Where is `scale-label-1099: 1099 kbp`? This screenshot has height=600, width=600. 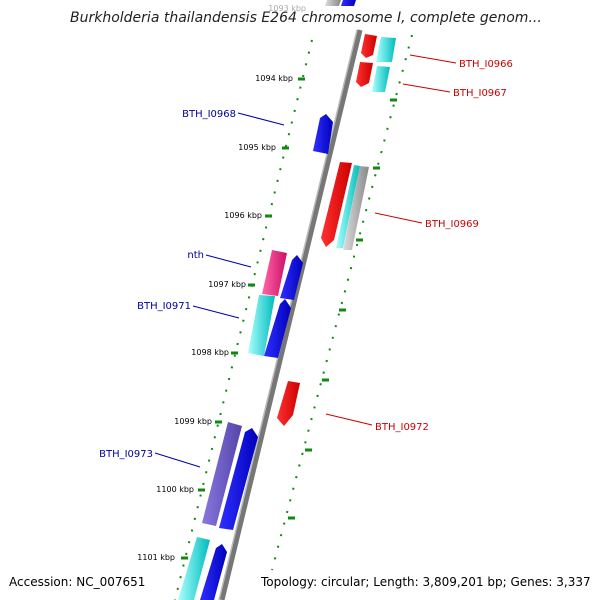
scale-label-1099: 1099 kbp is located at coordinates (193, 421).